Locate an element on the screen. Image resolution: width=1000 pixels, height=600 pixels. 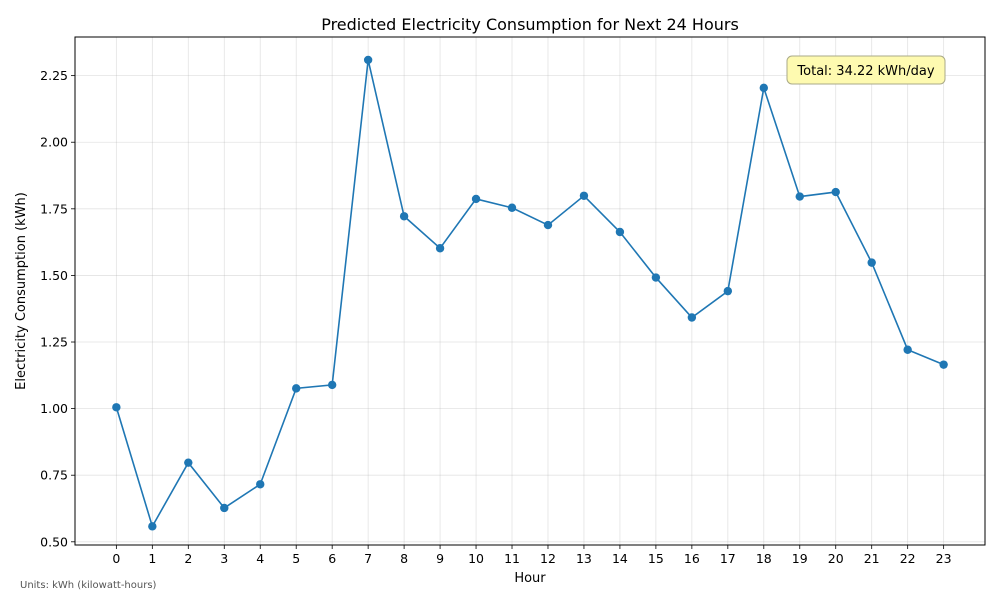
annotation-text: Total: 34.22 kWh/day is located at coordinates (865, 71).